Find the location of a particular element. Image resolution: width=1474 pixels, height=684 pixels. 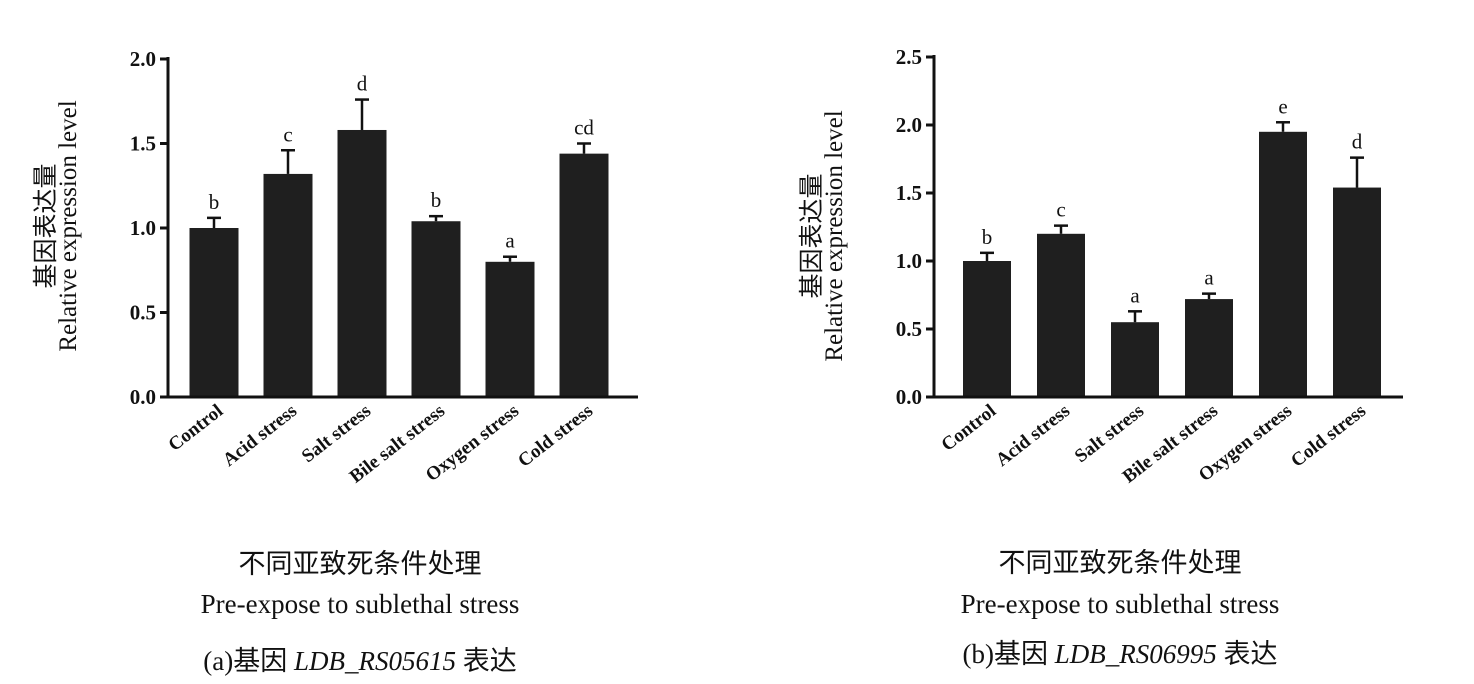

figure-caption: (b)基因 LDB_RS06995 表达 is located at coordinates (1120, 654).